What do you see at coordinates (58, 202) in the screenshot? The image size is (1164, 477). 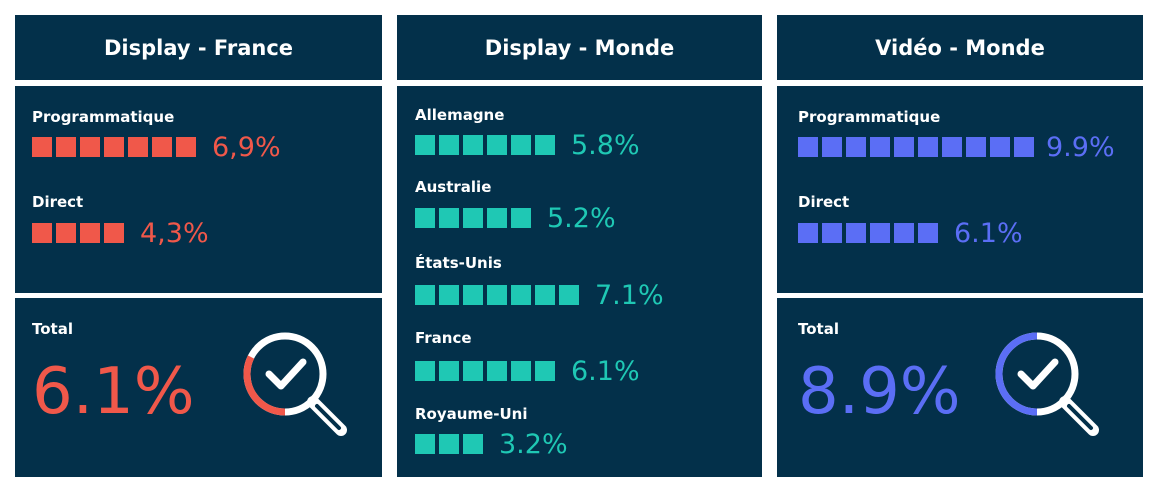 I see `label-direct: Direct` at bounding box center [58, 202].